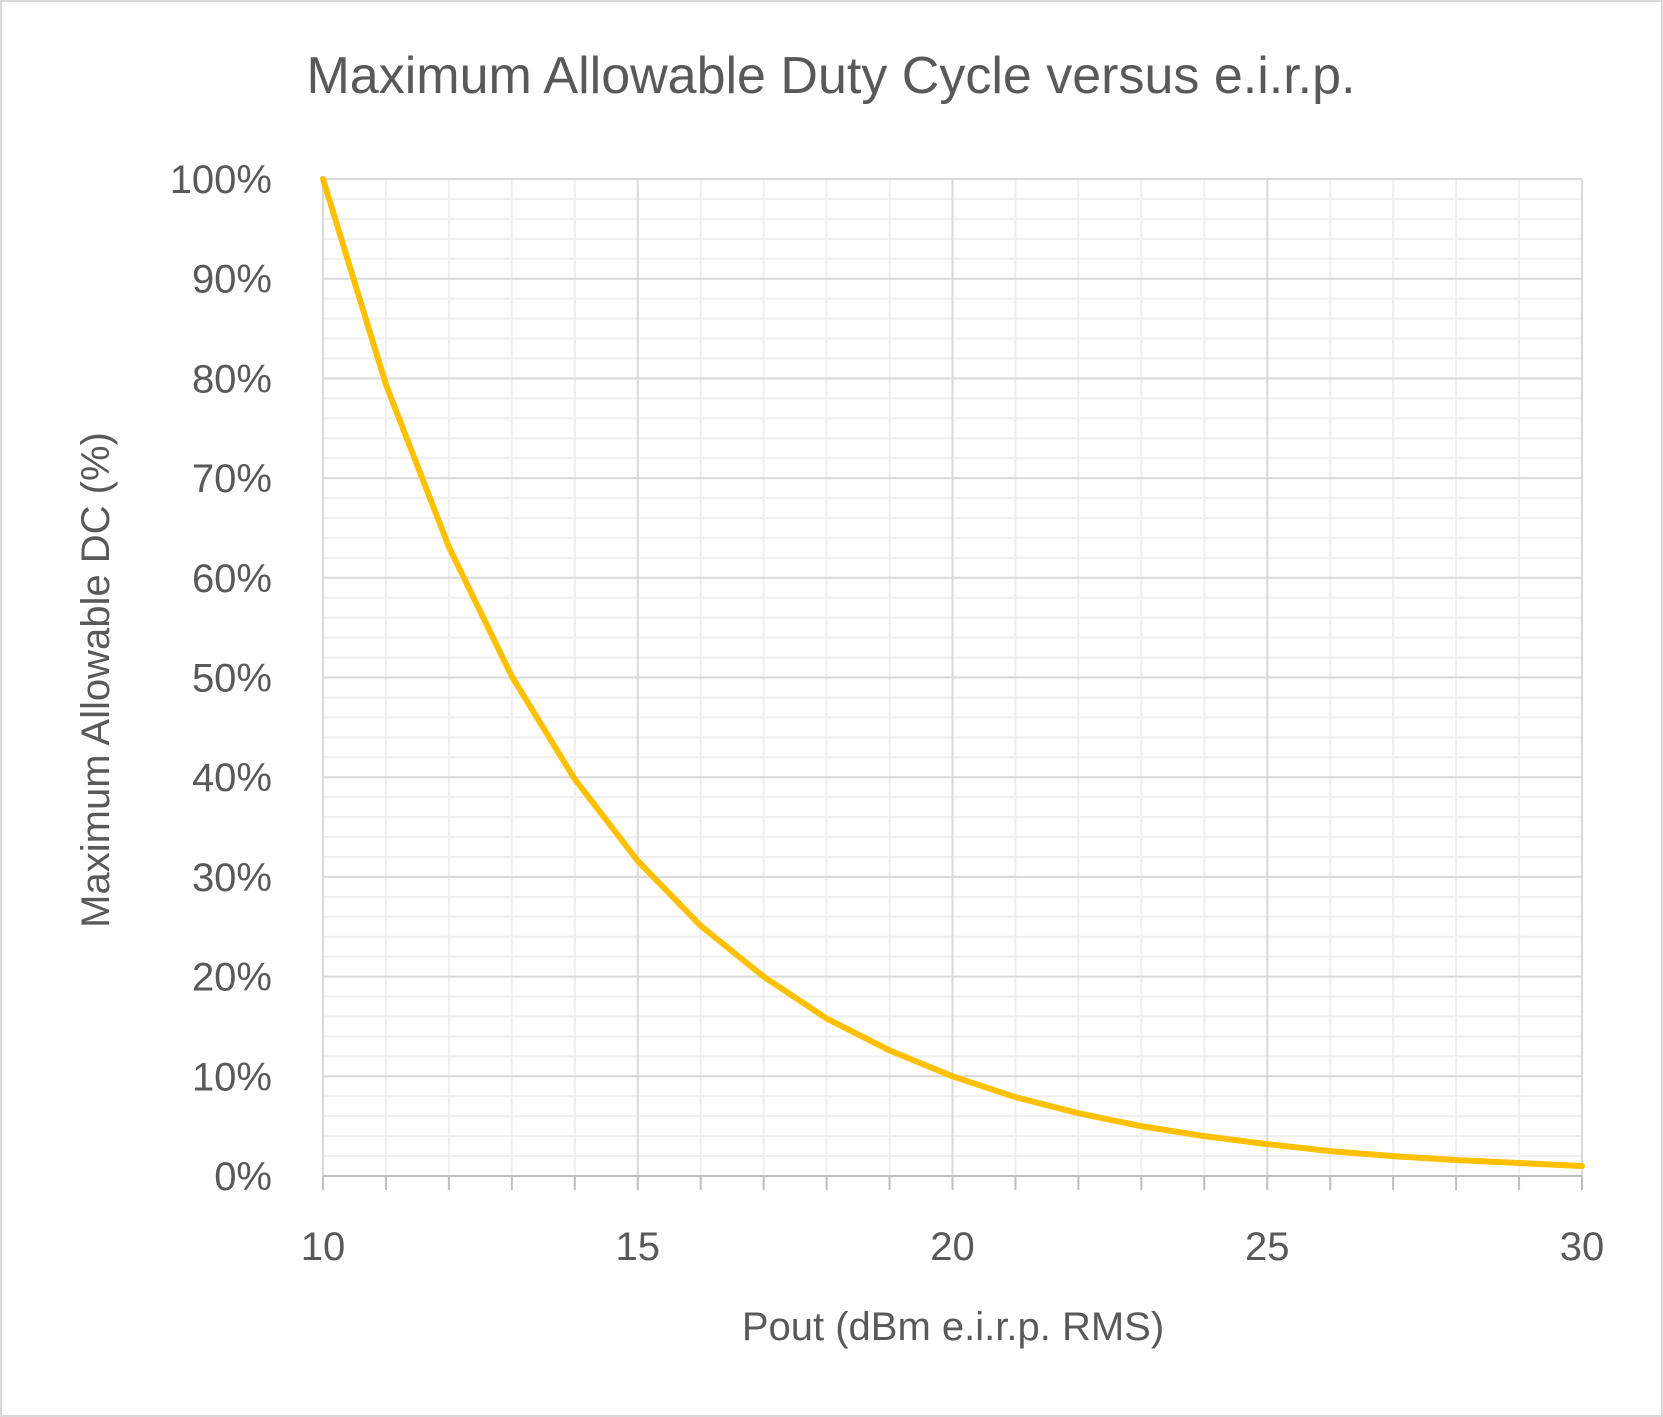 This screenshot has height=1417, width=1663. What do you see at coordinates (232, 679) in the screenshot?
I see `y-tick-label: 50%` at bounding box center [232, 679].